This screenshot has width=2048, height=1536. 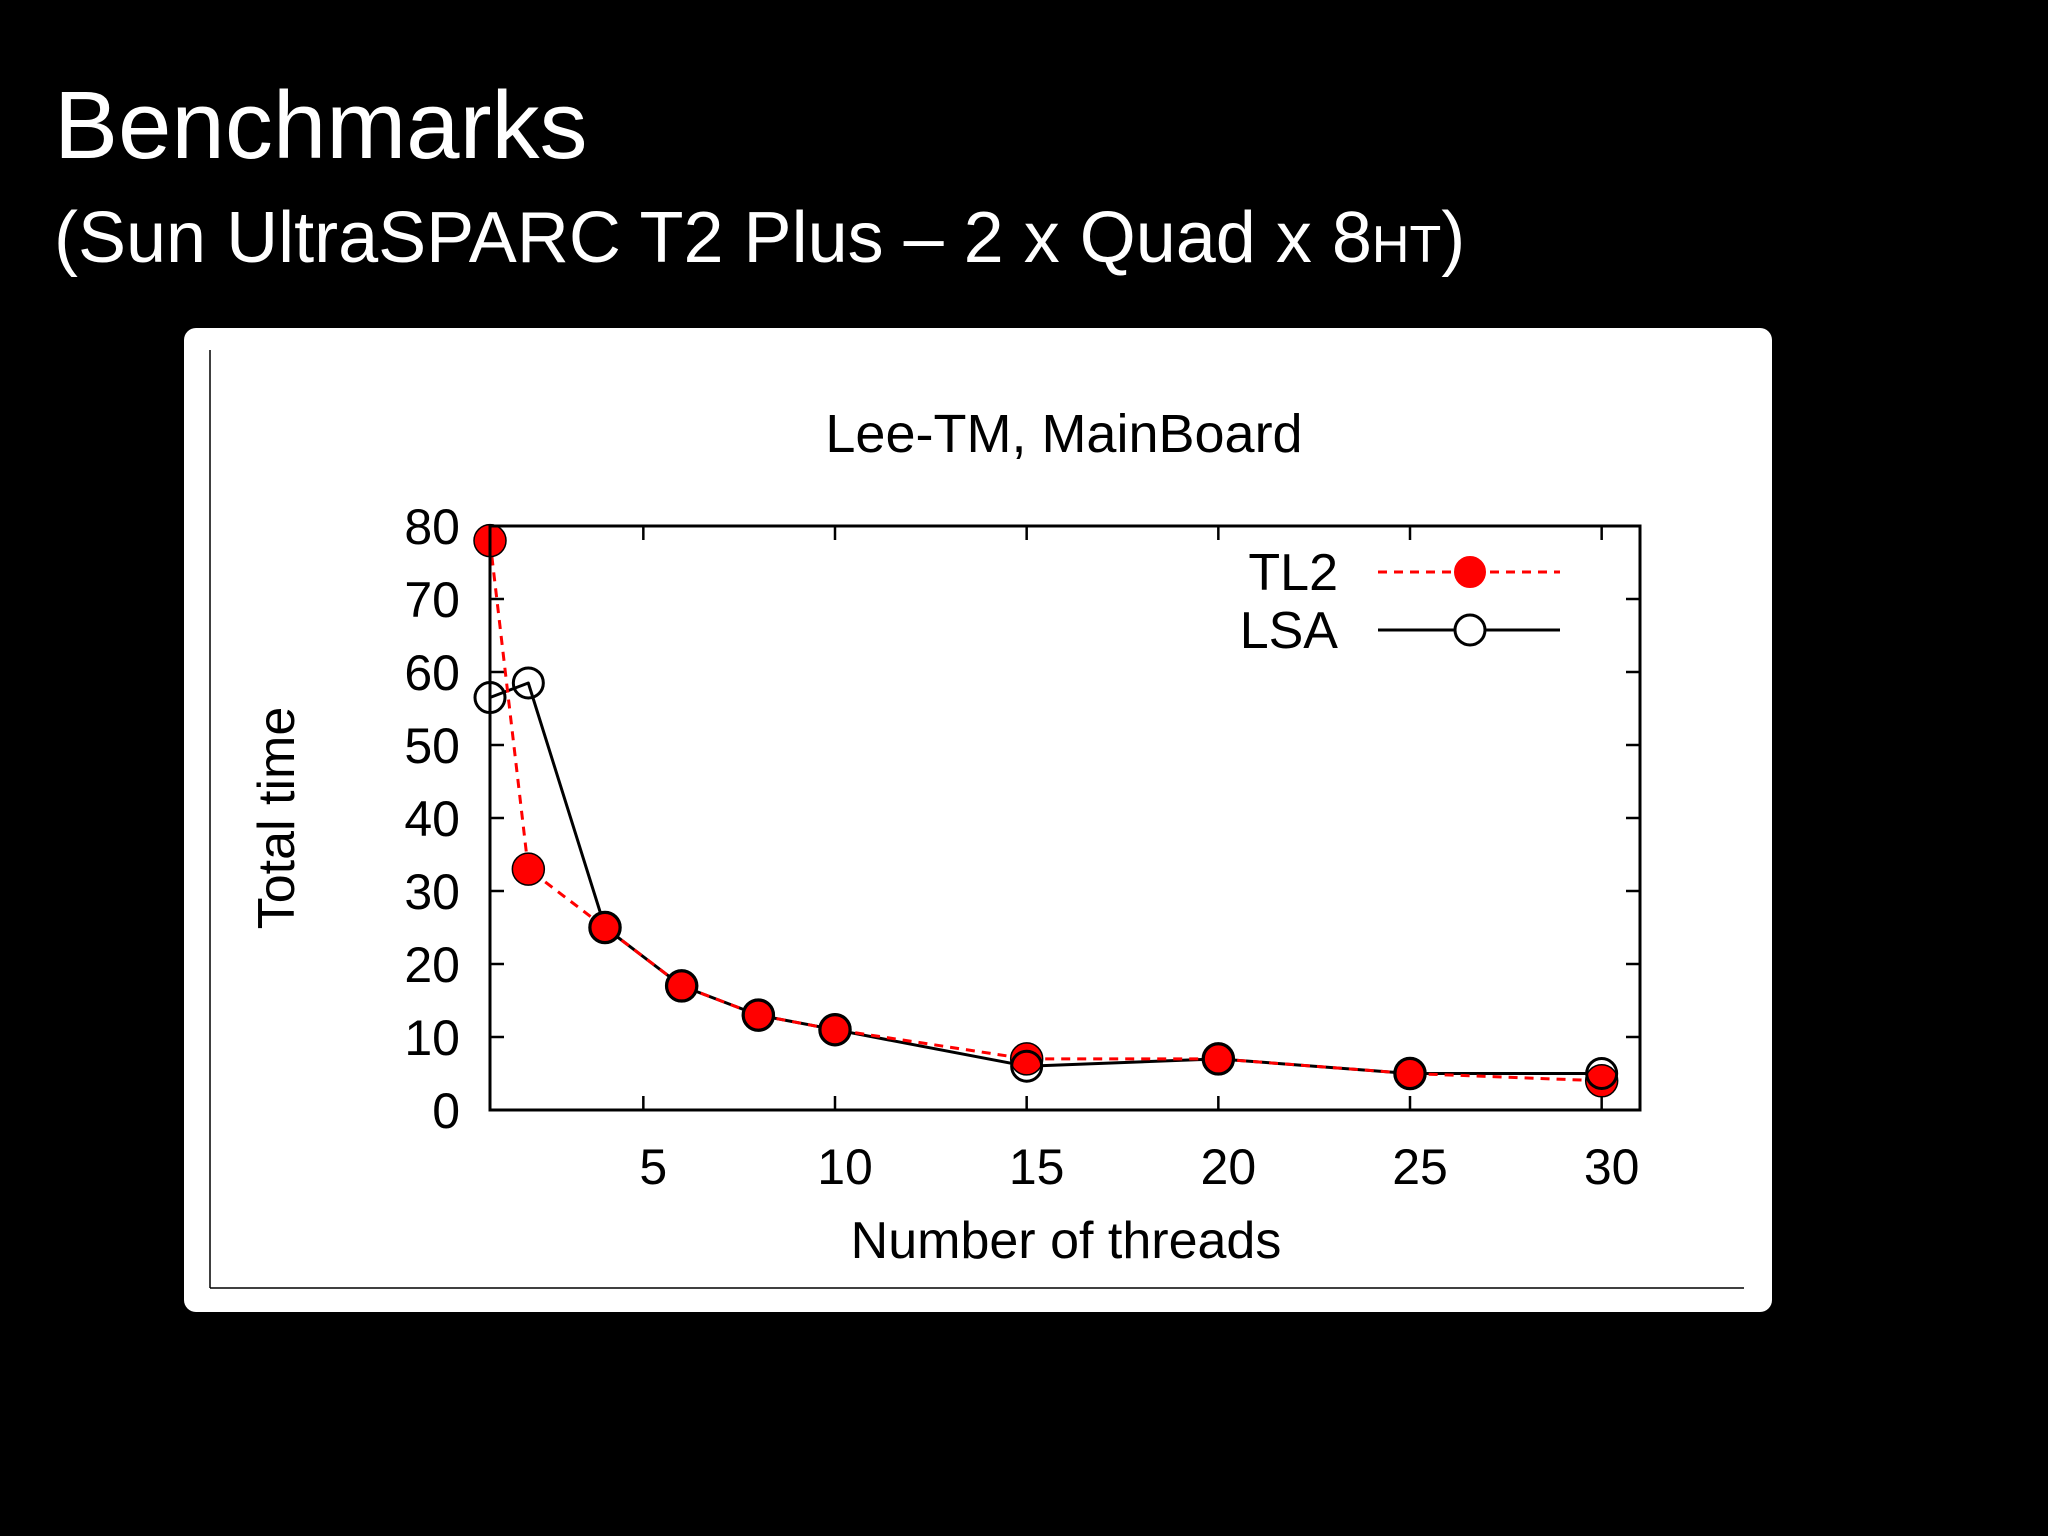 I want to click on subtitle-main: (Sun UltraSPARC T2 Plus – 2 x Quad x 8, so click(x=713, y=238).